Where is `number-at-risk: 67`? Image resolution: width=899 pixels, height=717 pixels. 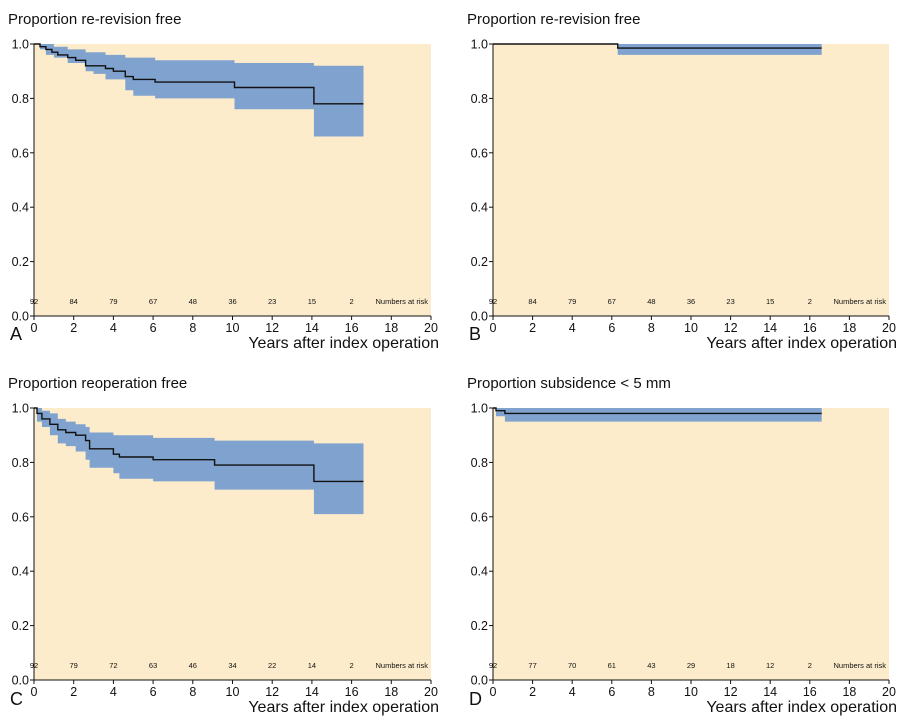 number-at-risk: 67 is located at coordinates (153, 301).